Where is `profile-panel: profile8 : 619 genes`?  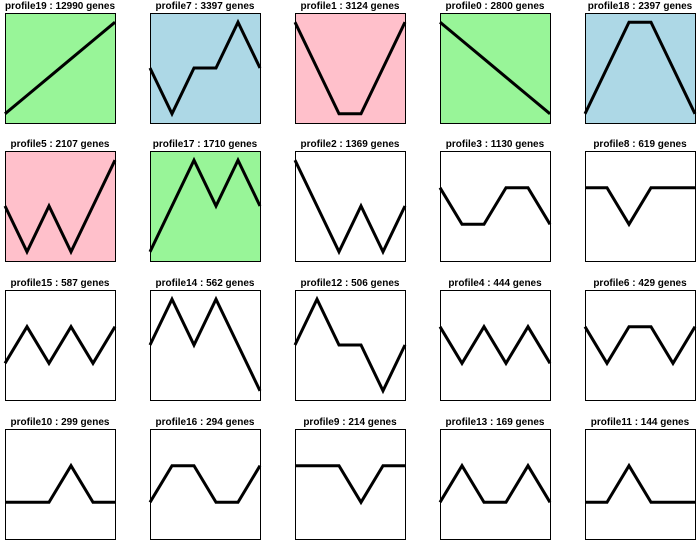
profile-panel: profile8 : 619 genes is located at coordinates (640, 200).